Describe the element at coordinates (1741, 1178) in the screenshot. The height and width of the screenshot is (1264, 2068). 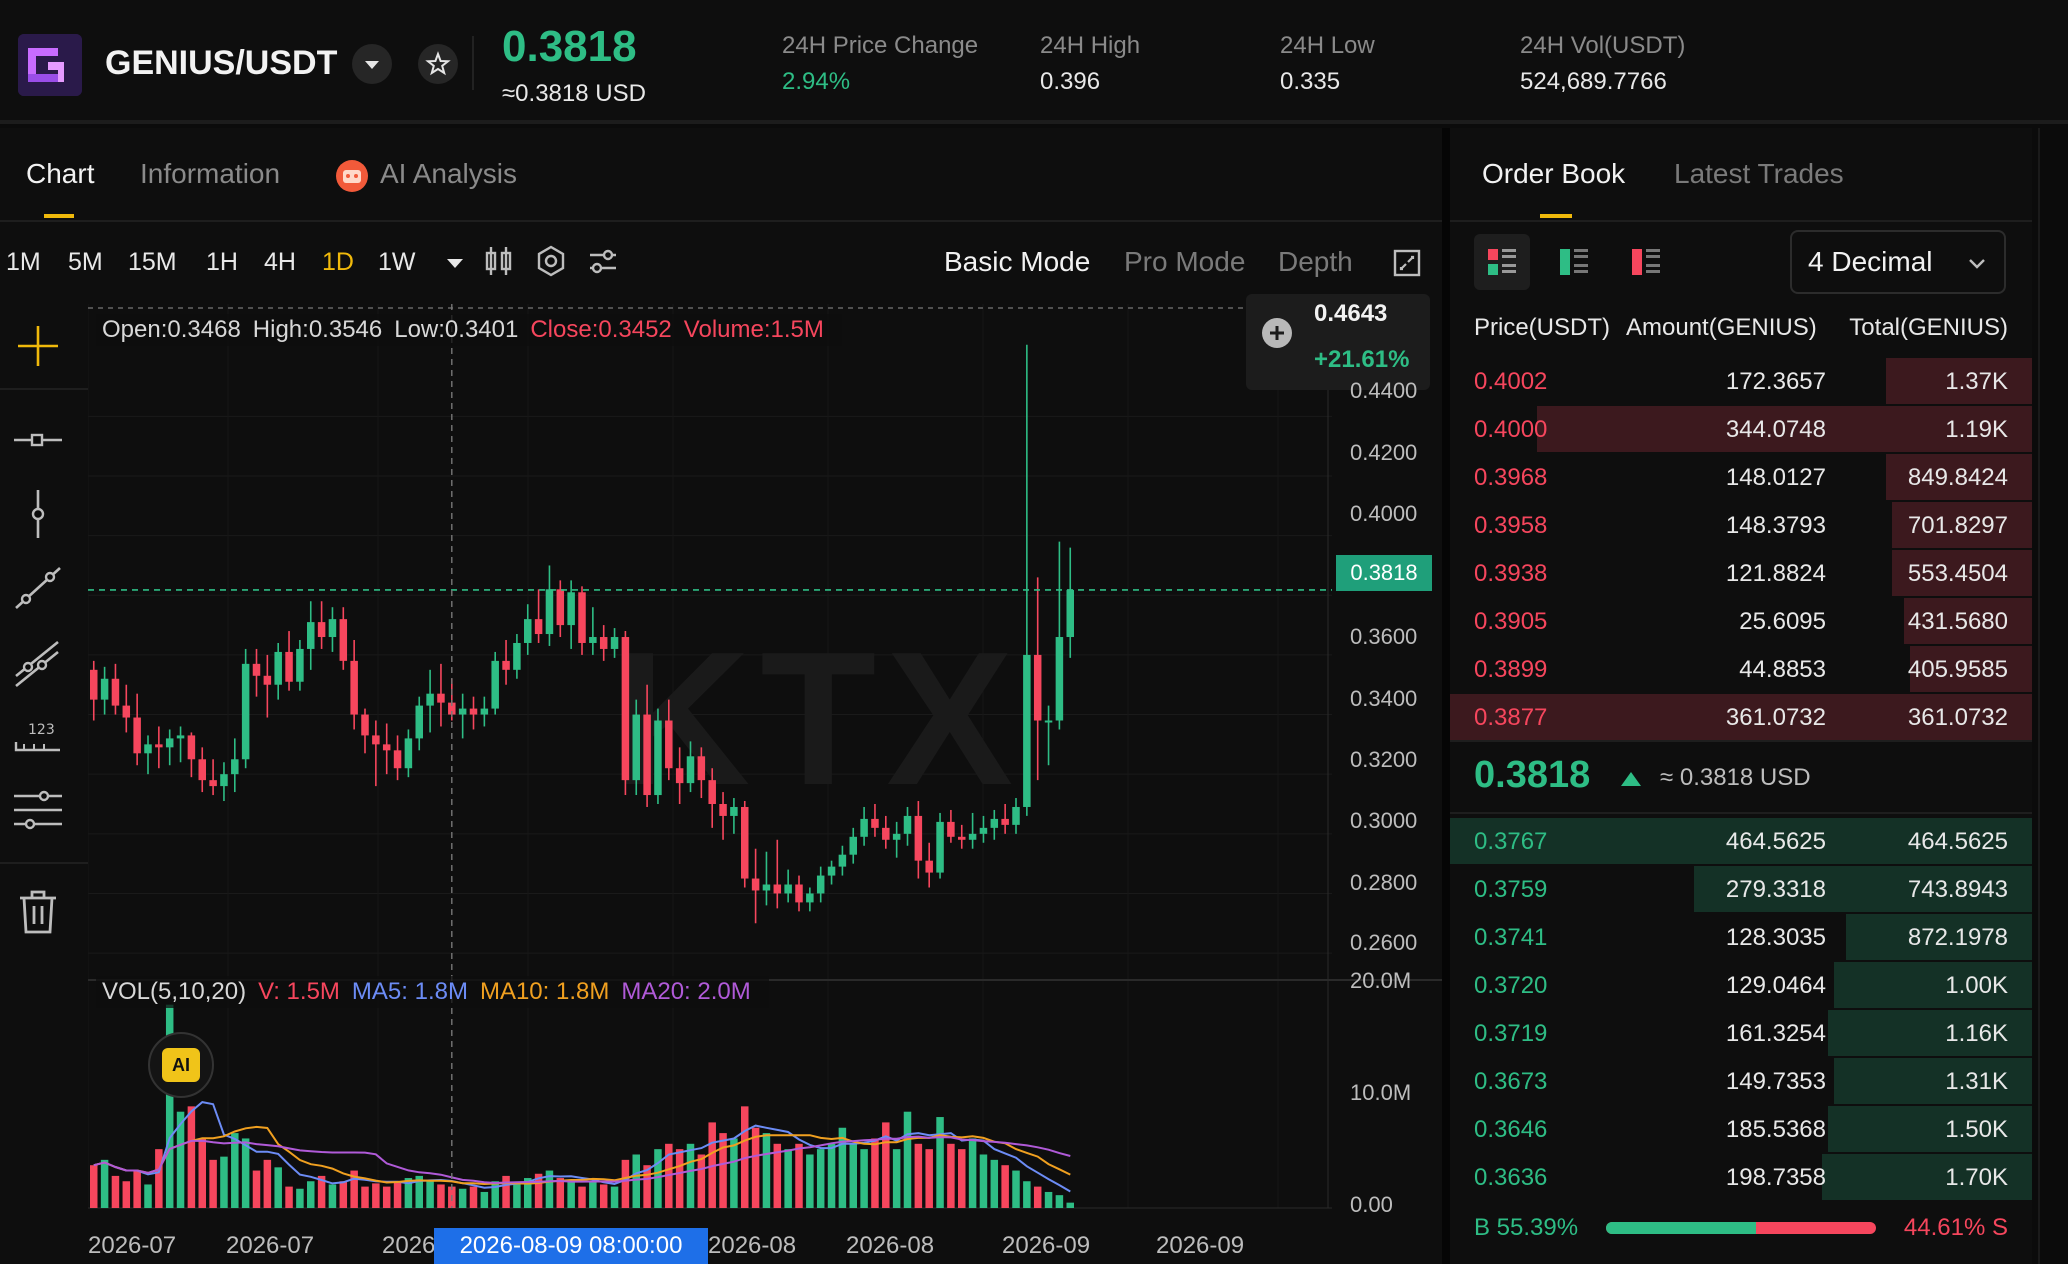
I see `bid-row: 0.3636 198.7358 1.70K` at that location.